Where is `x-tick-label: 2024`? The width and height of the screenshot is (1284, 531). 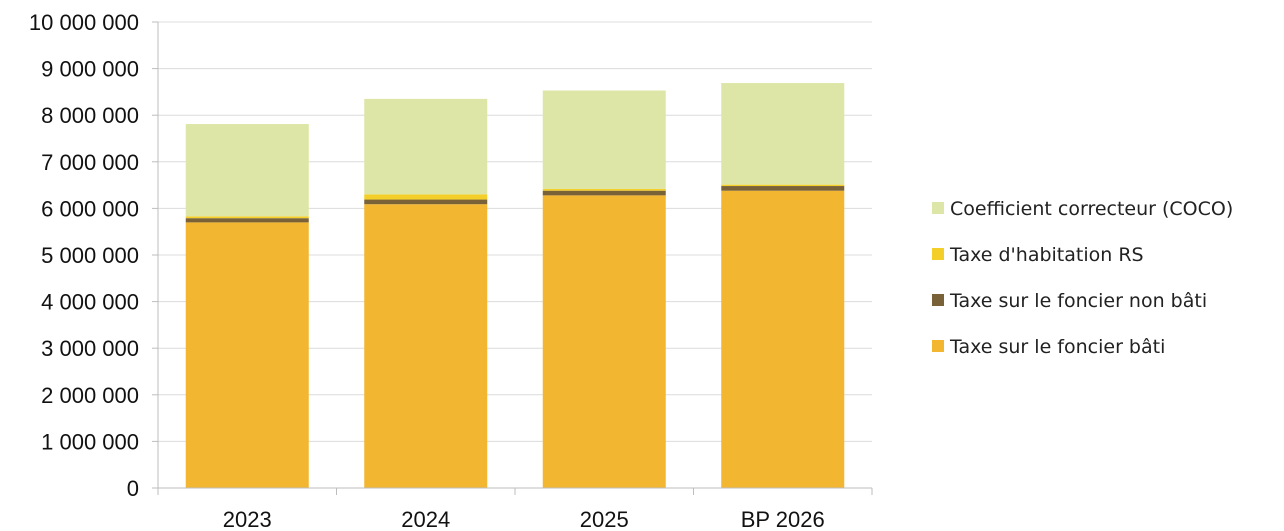 x-tick-label: 2024 is located at coordinates (425, 519).